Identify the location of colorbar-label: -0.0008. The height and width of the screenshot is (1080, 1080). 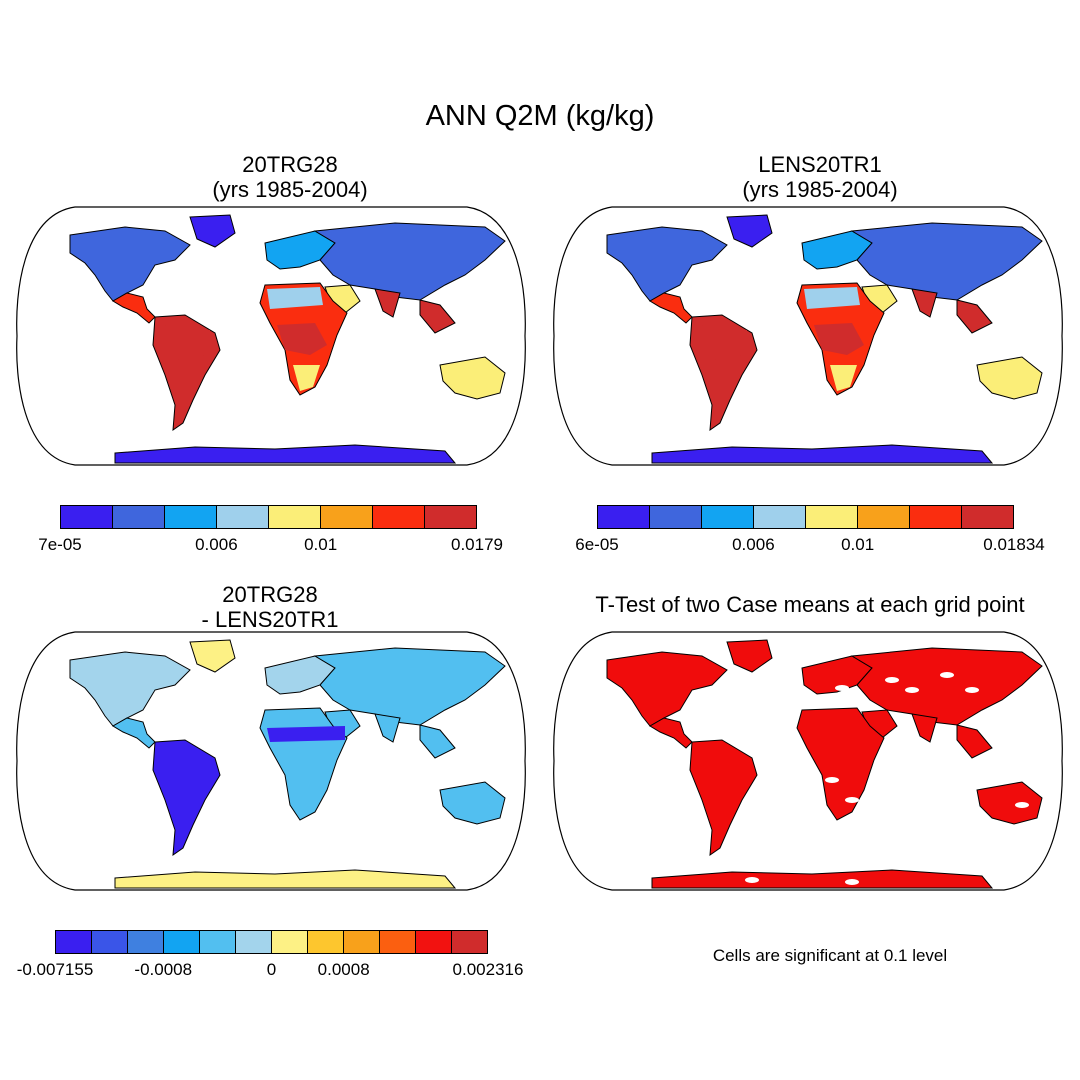
(163, 969).